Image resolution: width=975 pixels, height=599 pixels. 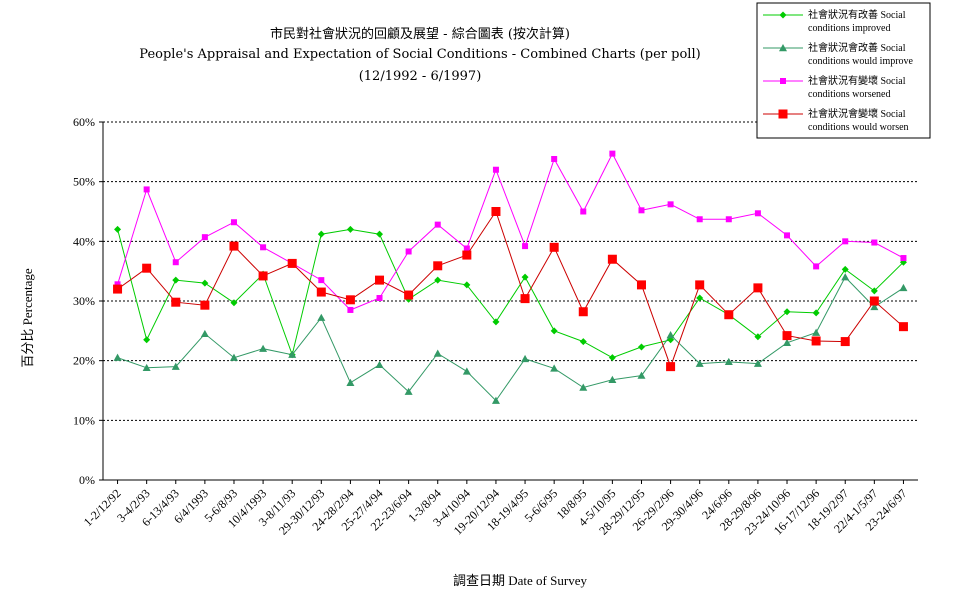 I want to click on y-tick-label: 40%, so click(x=84, y=241).